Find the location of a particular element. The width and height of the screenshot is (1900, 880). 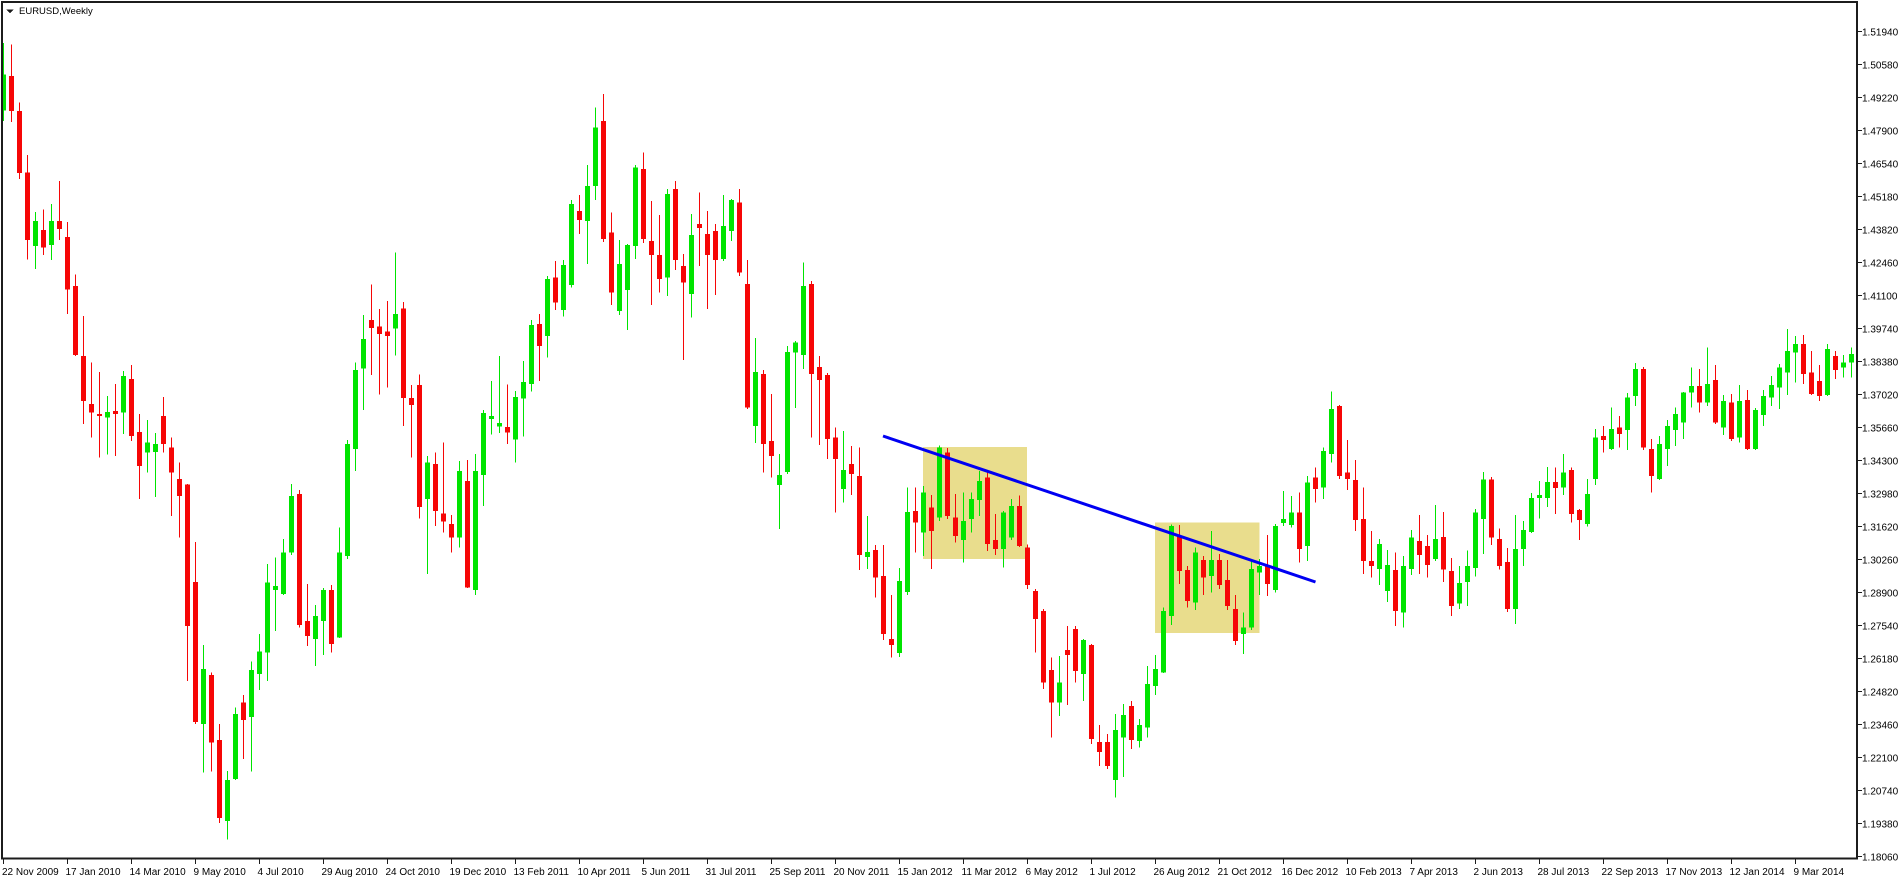

svg-text: 4 Jul 2010 is located at coordinates (281, 872).